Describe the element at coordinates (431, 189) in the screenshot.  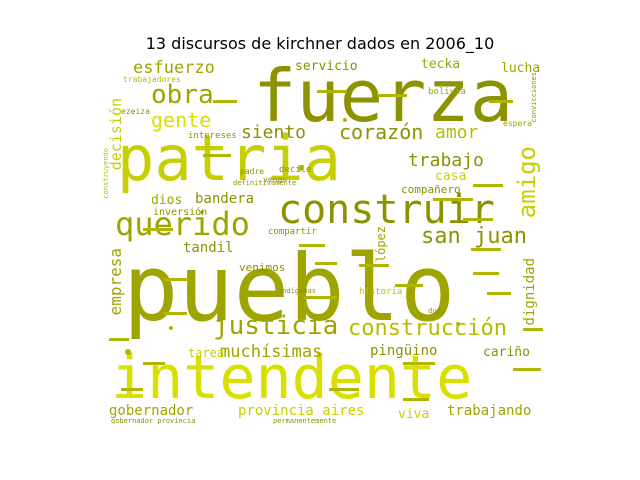
I see `word-companero: compañero` at that location.